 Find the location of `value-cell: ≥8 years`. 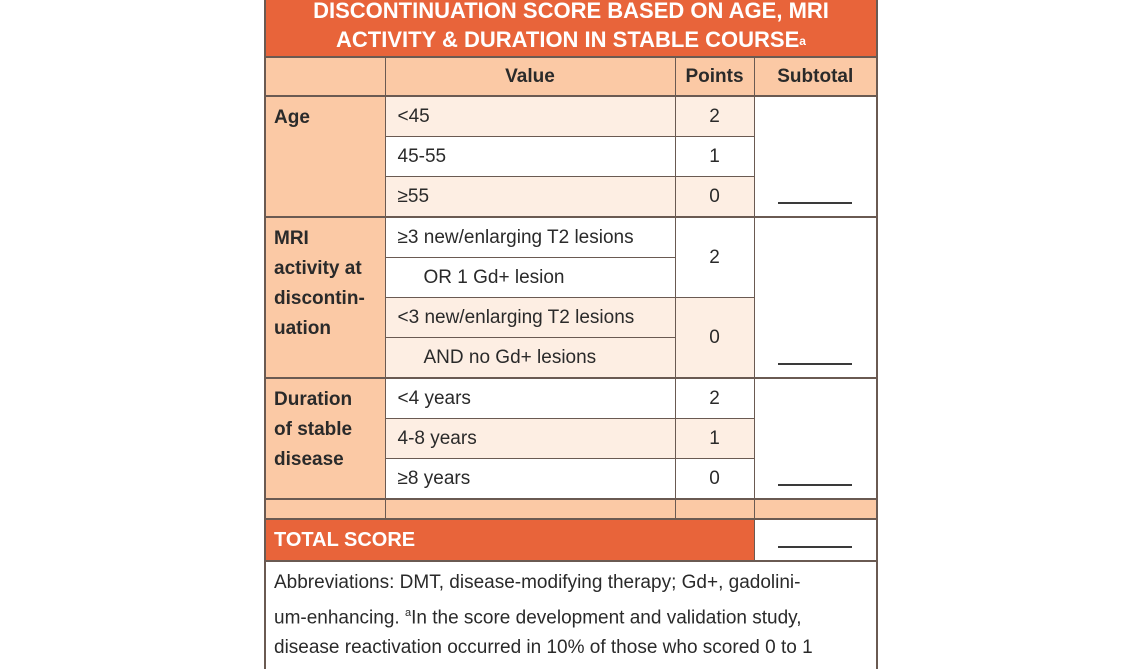

value-cell: ≥8 years is located at coordinates (530, 479).